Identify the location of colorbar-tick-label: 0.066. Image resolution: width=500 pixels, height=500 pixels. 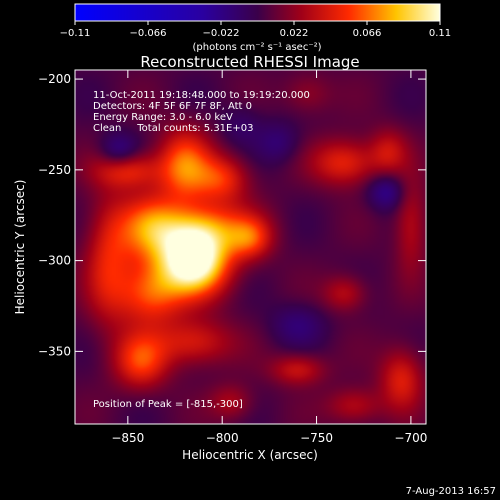
(367, 33).